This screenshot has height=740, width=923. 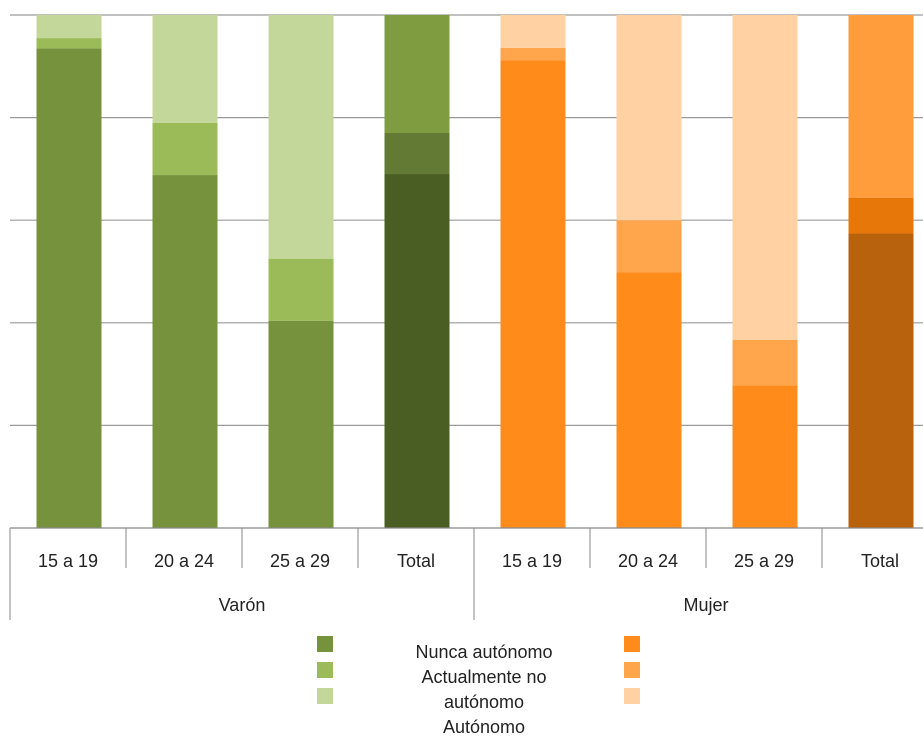 What do you see at coordinates (483, 652) in the screenshot?
I see `legend-label-line-1: Nunca autónomo` at bounding box center [483, 652].